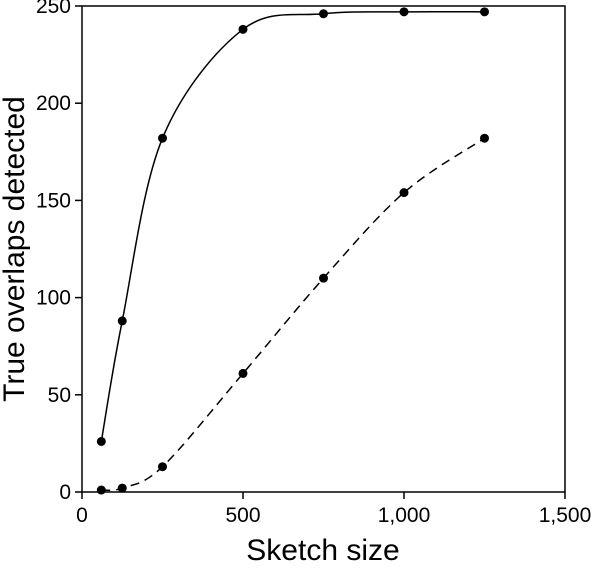 This screenshot has height=568, width=600. What do you see at coordinates (59, 395) in the screenshot?
I see `y-tick-label: 50` at bounding box center [59, 395].